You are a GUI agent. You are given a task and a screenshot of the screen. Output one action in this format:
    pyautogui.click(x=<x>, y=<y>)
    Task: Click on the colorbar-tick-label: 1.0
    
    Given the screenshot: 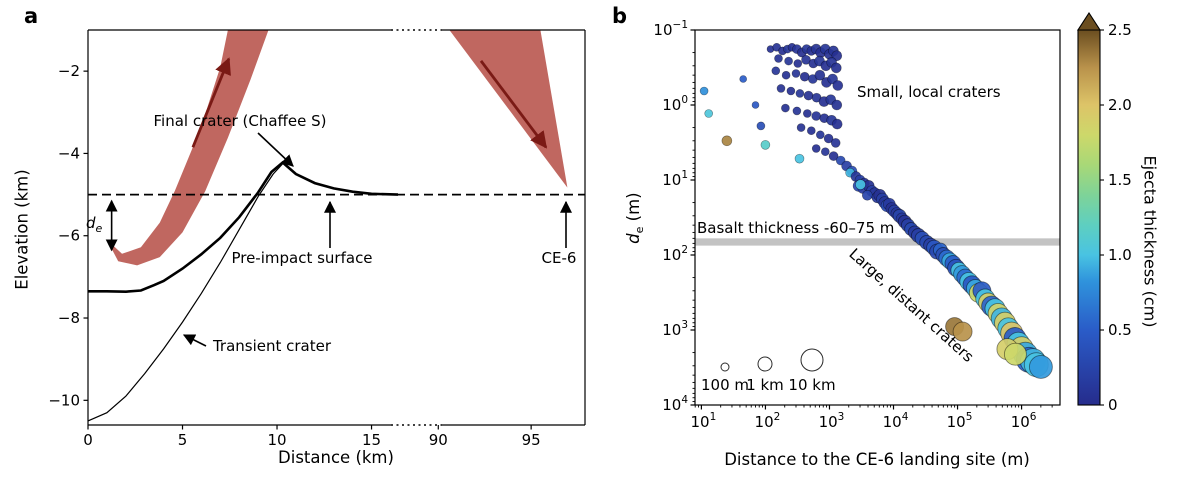 What is the action you would take?
    pyautogui.click(x=1120, y=255)
    